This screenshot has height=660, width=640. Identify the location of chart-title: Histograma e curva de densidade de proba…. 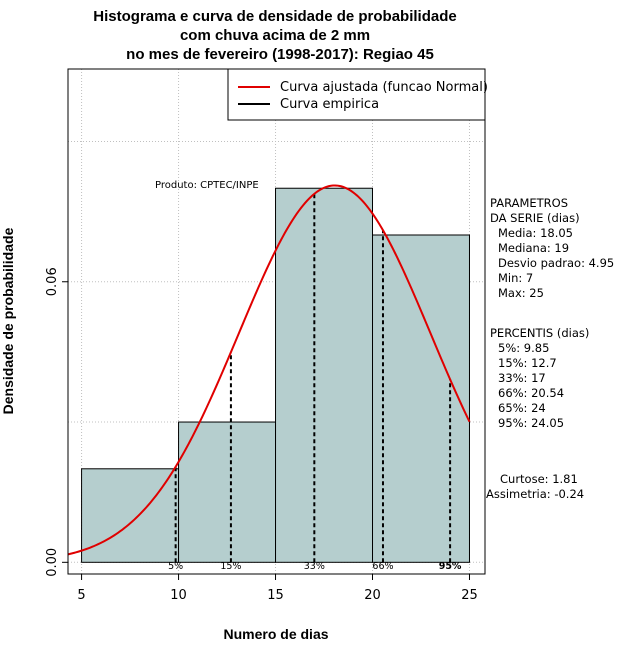
(274, 35).